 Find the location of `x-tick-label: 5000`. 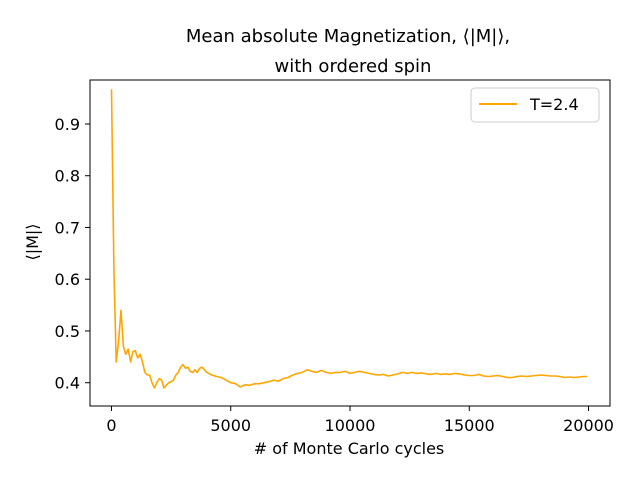

x-tick-label: 5000 is located at coordinates (230, 425).